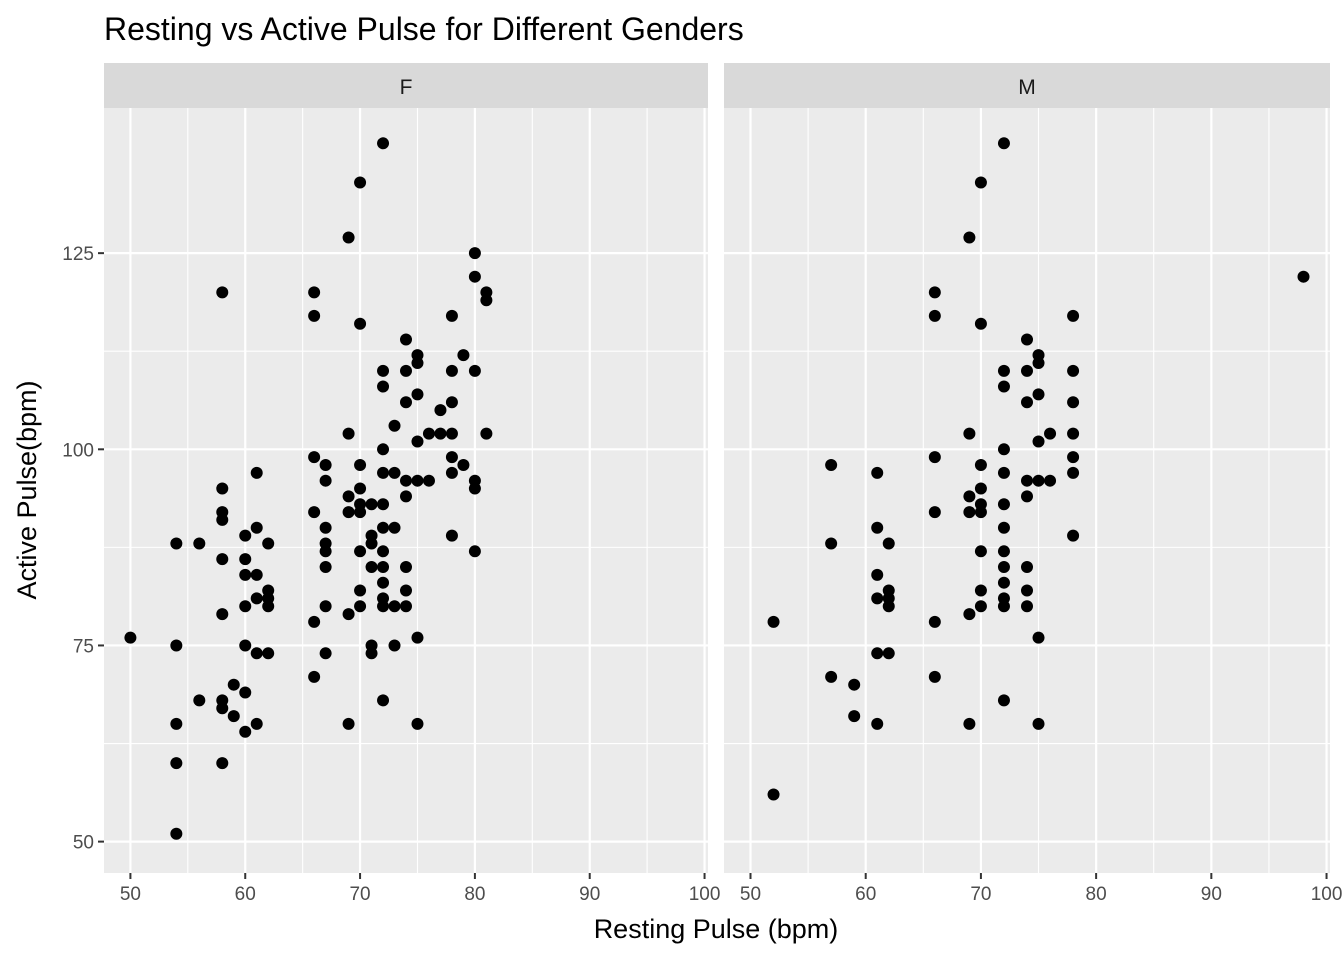  I want to click on x-tick-label: 70, so click(980, 894).